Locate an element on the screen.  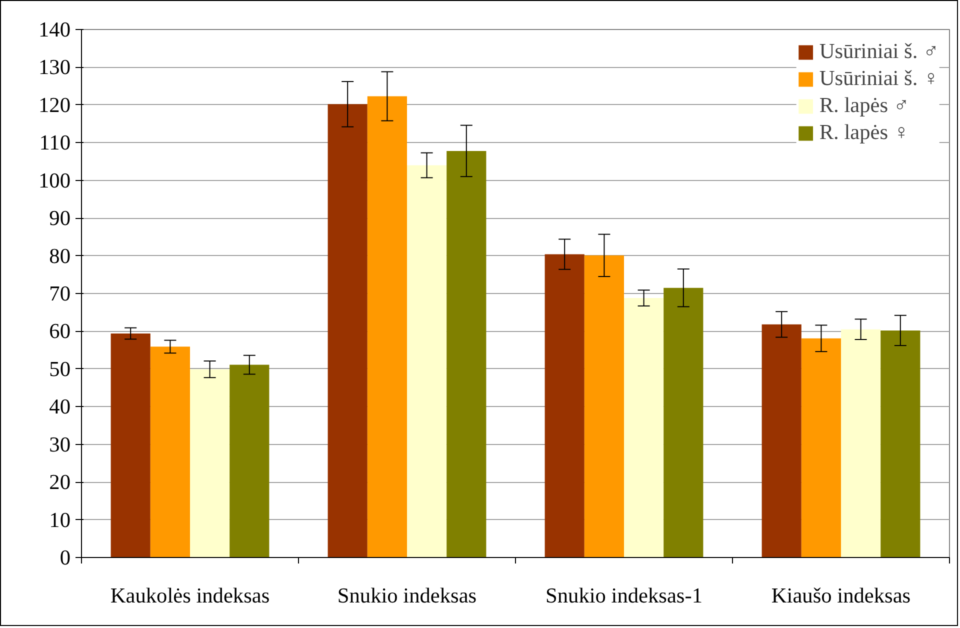
y-tick-label: 0 is located at coordinates (65, 558).